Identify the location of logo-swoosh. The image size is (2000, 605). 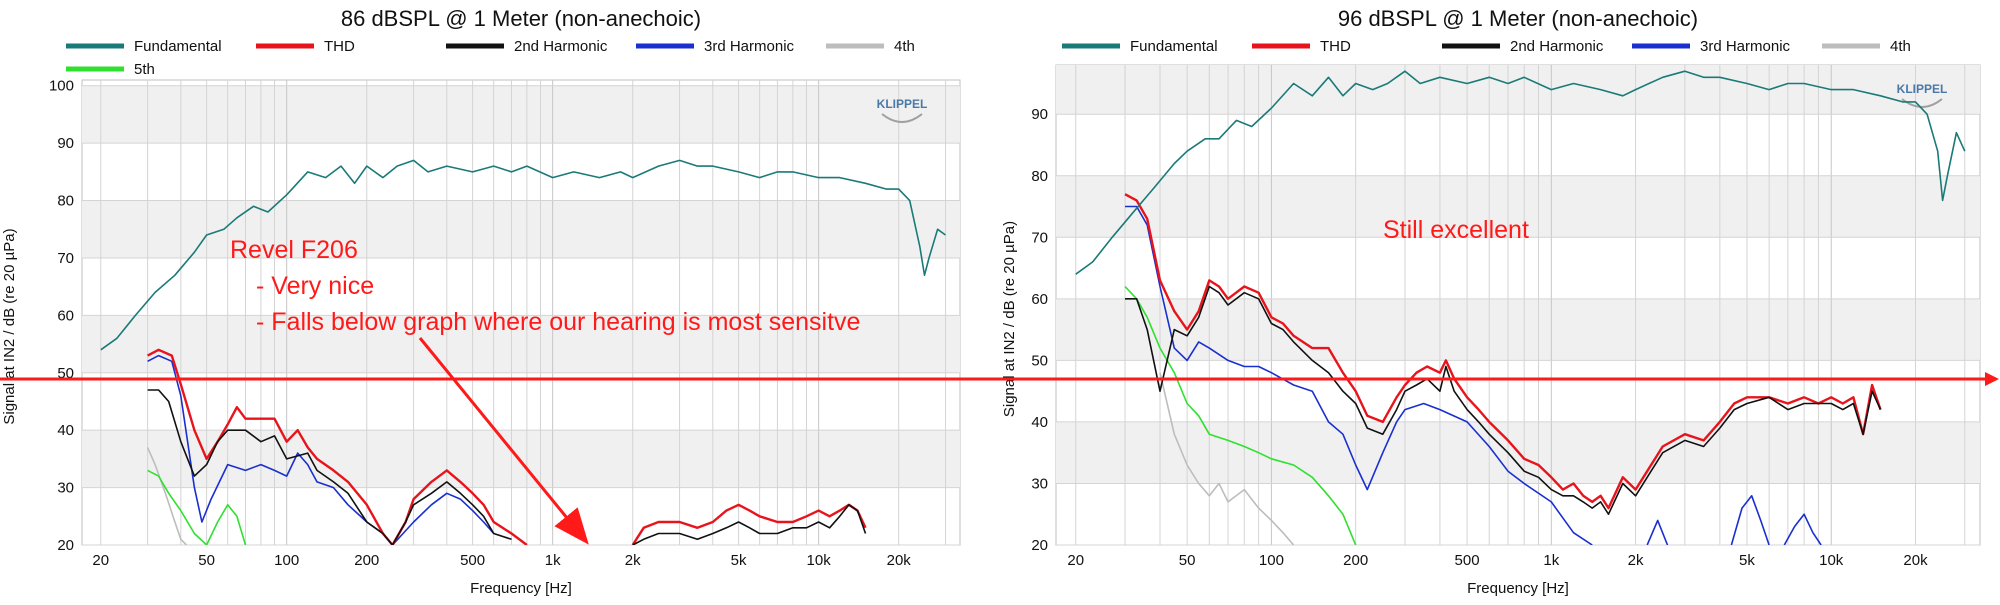
(902, 118).